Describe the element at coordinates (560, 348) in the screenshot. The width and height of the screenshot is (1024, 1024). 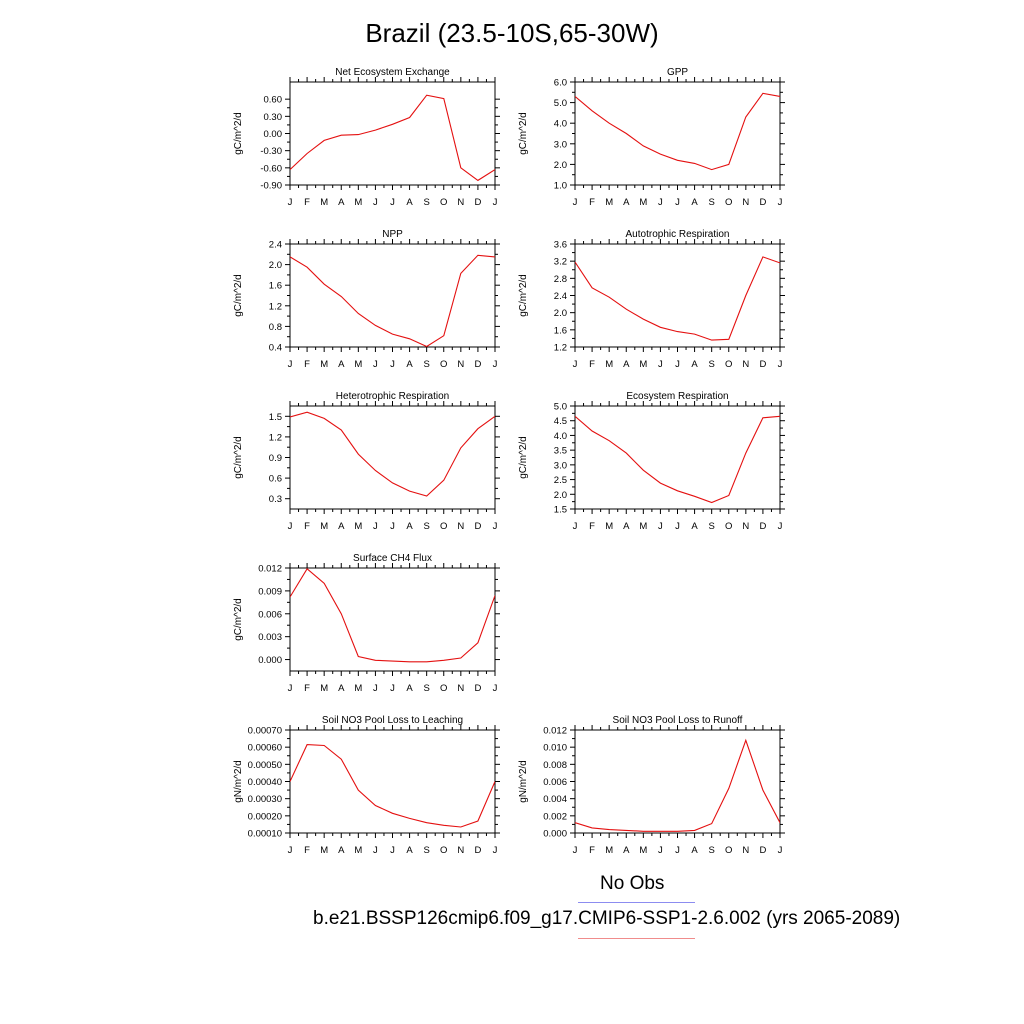
I see `y-tick-label: 1.2` at that location.